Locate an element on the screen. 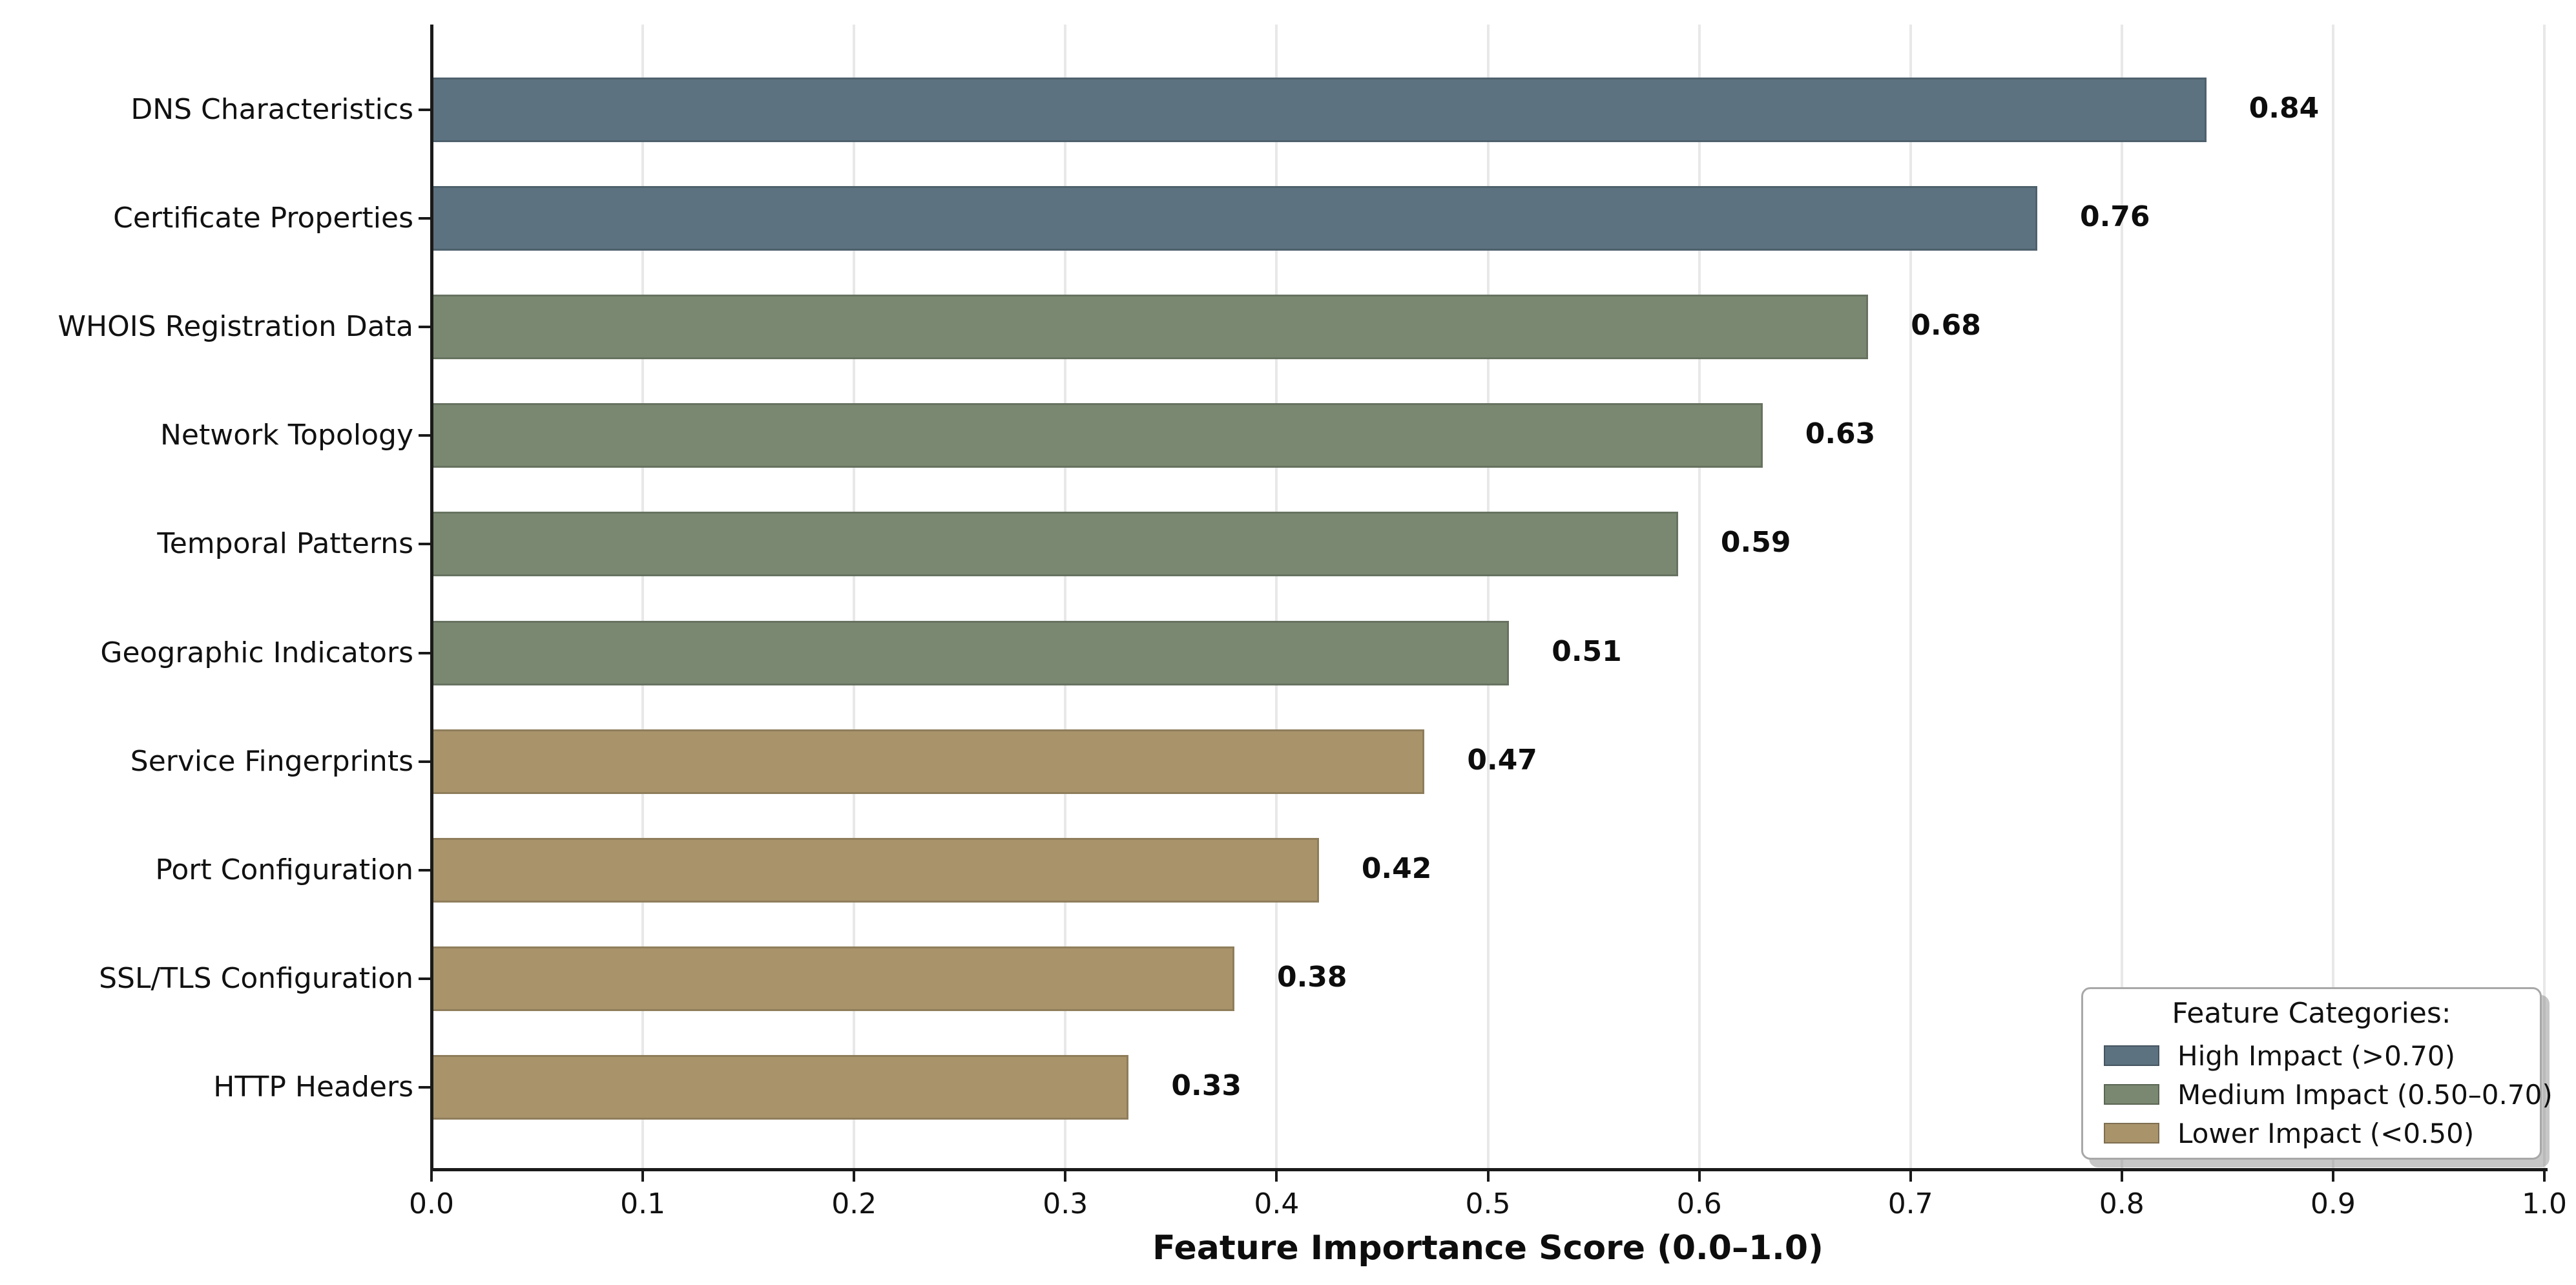  legend-item-label: Lower Impact (<0.50) is located at coordinates (2326, 1133).